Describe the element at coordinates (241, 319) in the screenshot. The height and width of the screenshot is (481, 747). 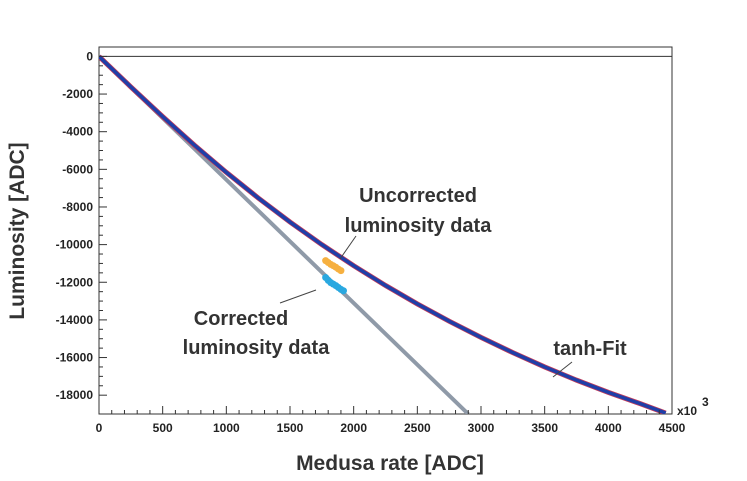
I see `annotation-corrected-line1: Corrected` at that location.